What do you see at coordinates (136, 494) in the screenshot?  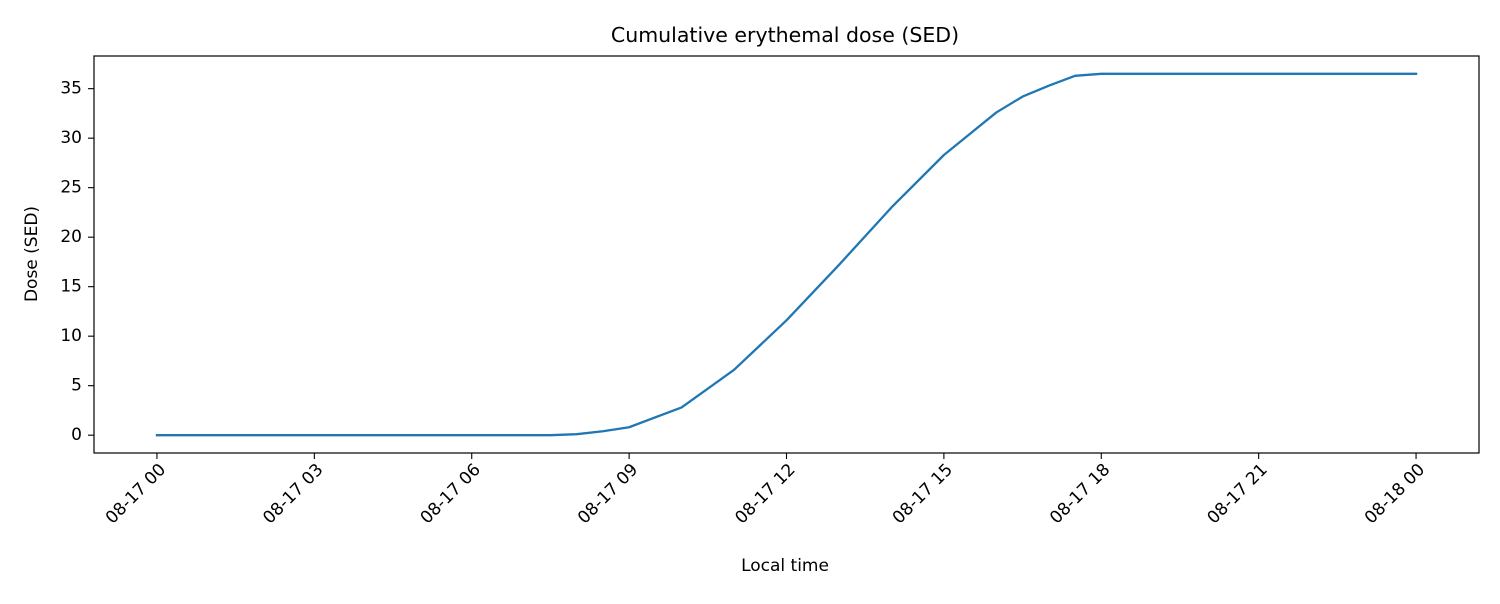 I see `x-tick-label: 08-17 00` at bounding box center [136, 494].